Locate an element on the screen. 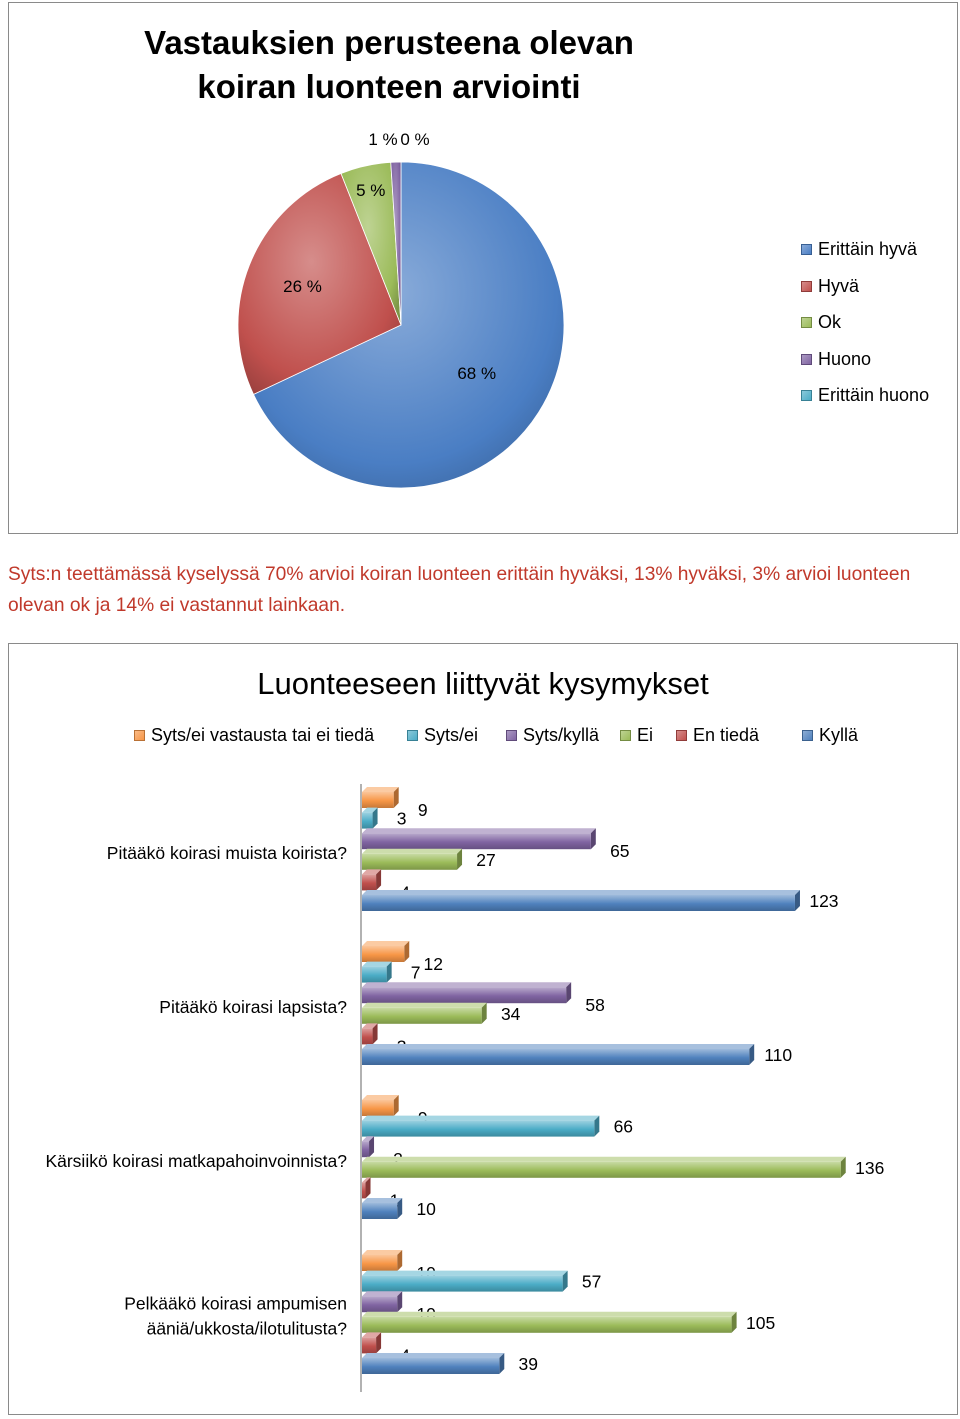 The image size is (960, 1419). bar-value-label: 9 is located at coordinates (423, 810).